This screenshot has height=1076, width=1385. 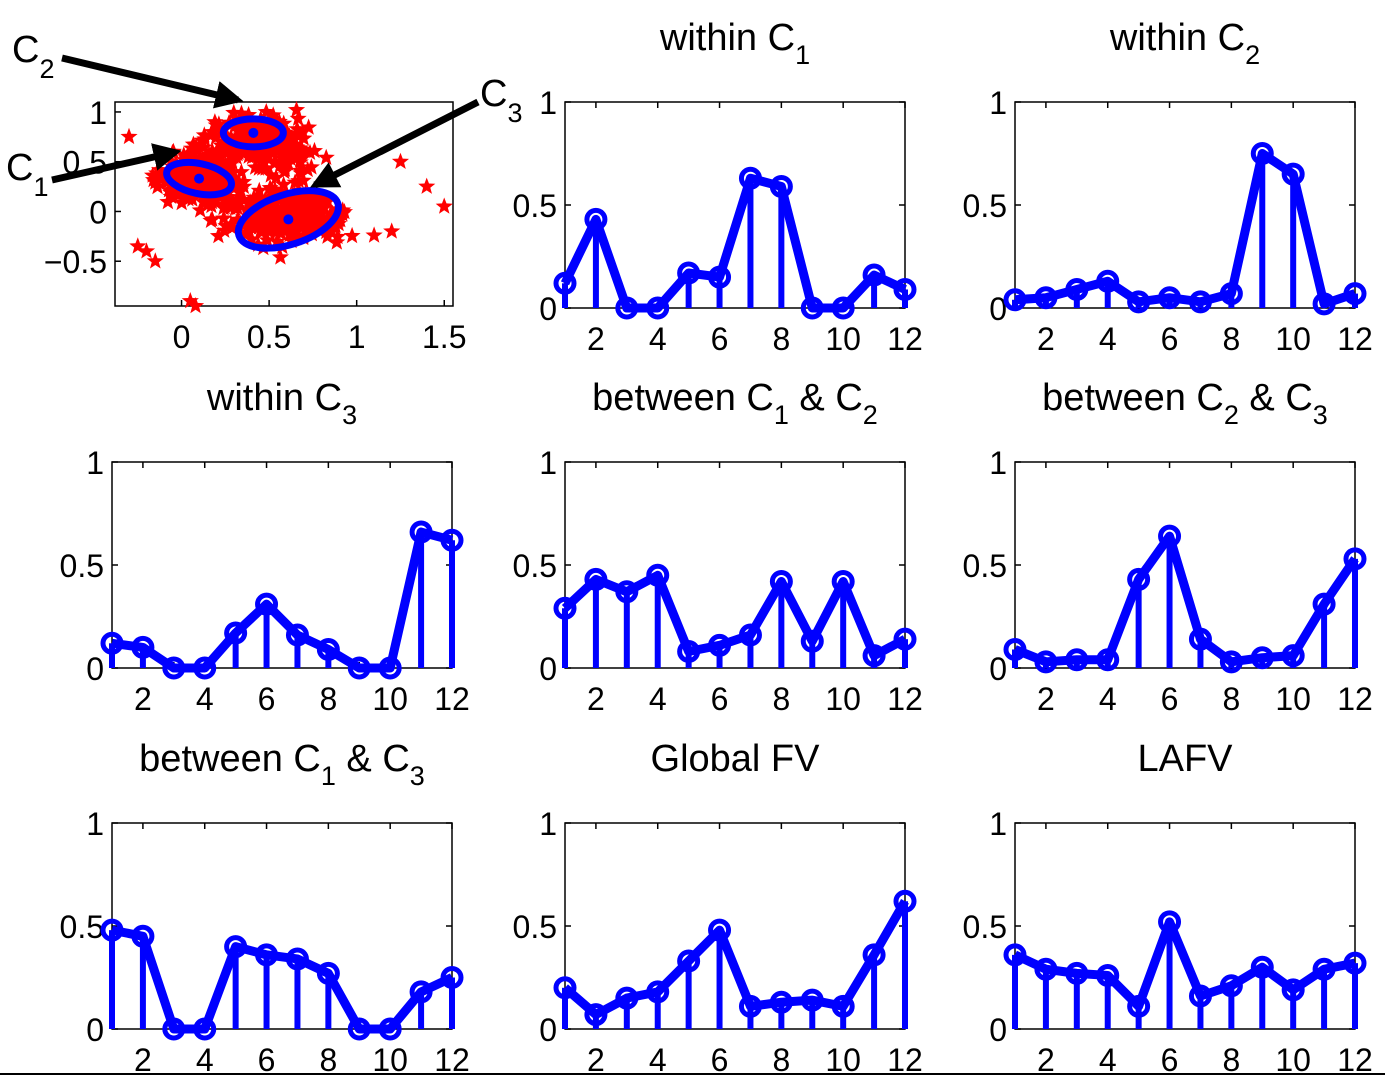 I want to click on stem-chart-3: within C3 2 4 6 8 10 12 1 0.5 0, so click(x=265, y=547).